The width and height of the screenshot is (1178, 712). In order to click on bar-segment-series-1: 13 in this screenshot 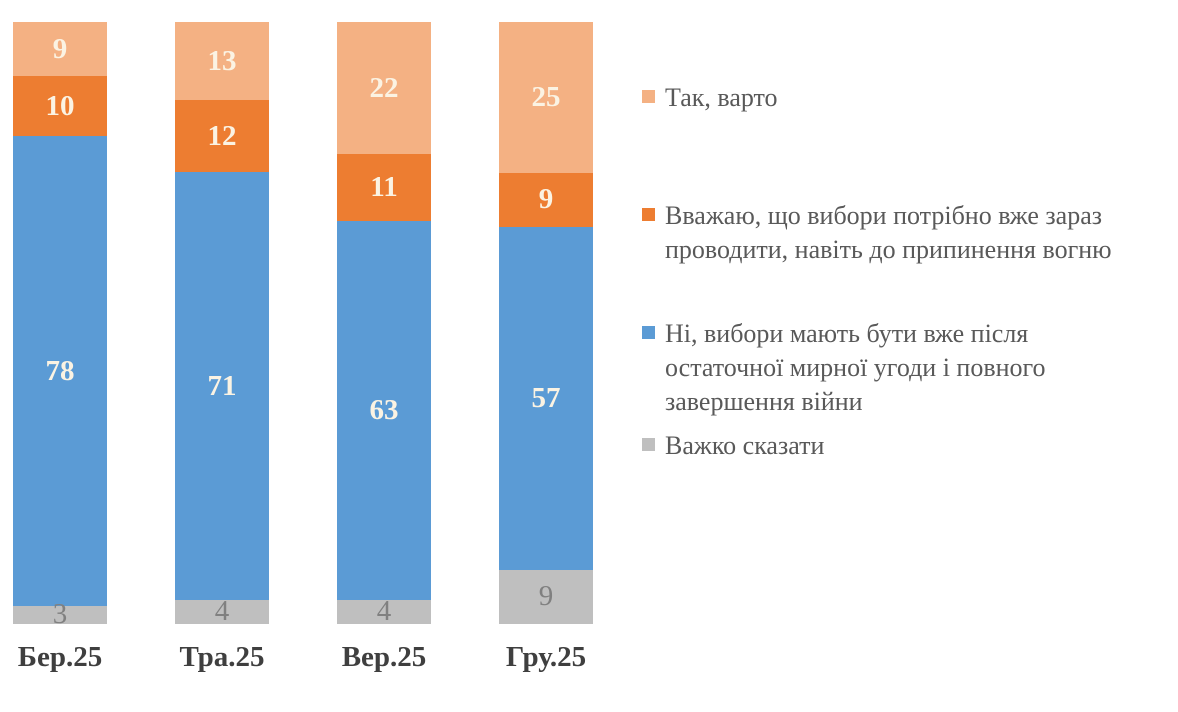, I will do `click(222, 61)`.